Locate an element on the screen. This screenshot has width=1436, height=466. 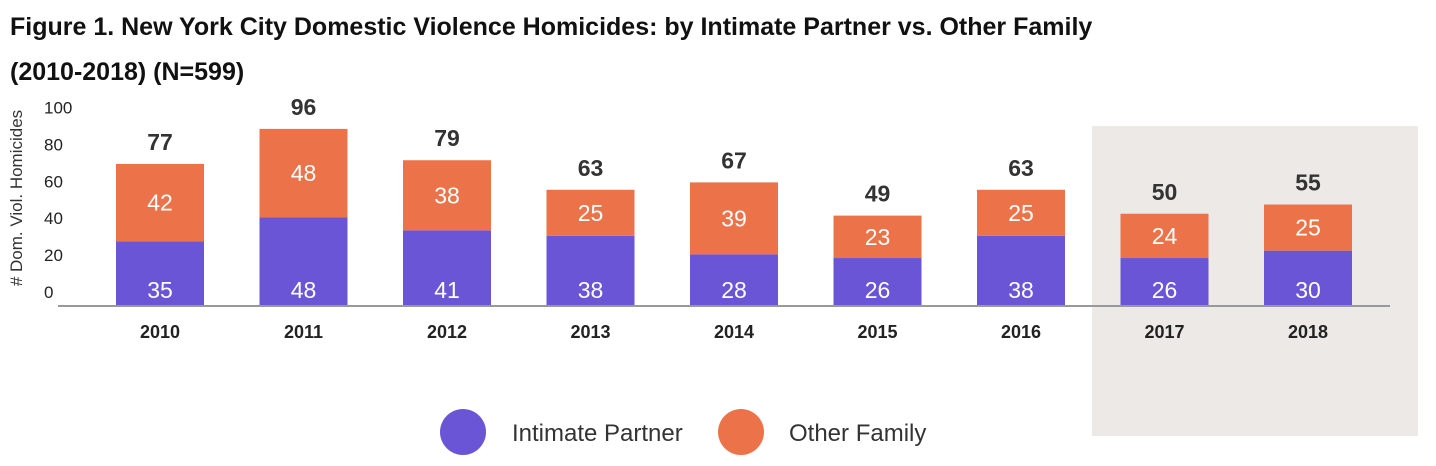
legend: Intimate Partner Other Family is located at coordinates (683, 432).